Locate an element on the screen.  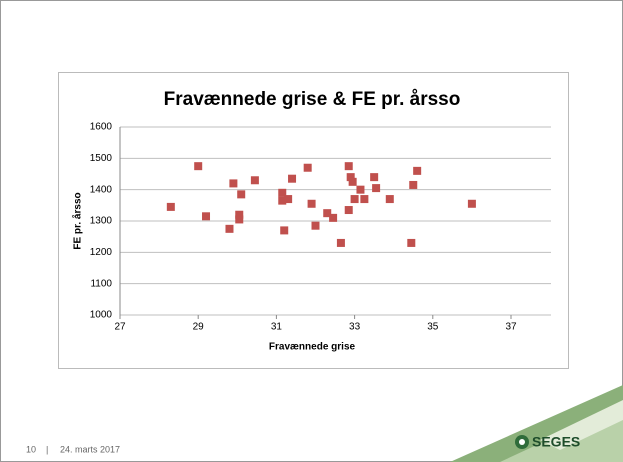
y-tick-label: 1400 is located at coordinates (101, 189).